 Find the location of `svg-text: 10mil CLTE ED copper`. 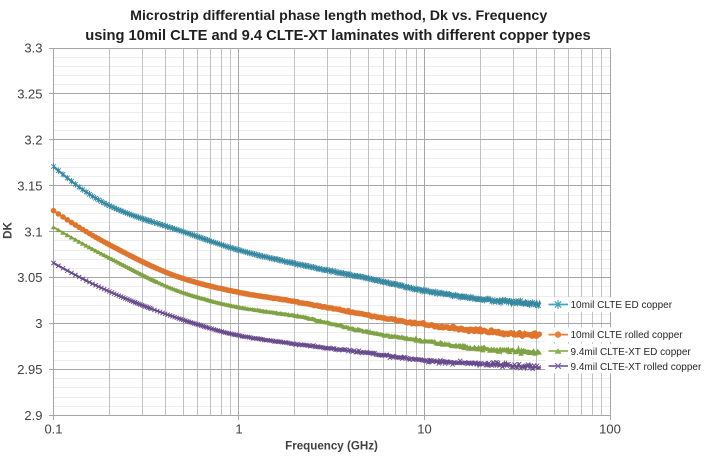

svg-text: 10mil CLTE ED copper is located at coordinates (622, 305).